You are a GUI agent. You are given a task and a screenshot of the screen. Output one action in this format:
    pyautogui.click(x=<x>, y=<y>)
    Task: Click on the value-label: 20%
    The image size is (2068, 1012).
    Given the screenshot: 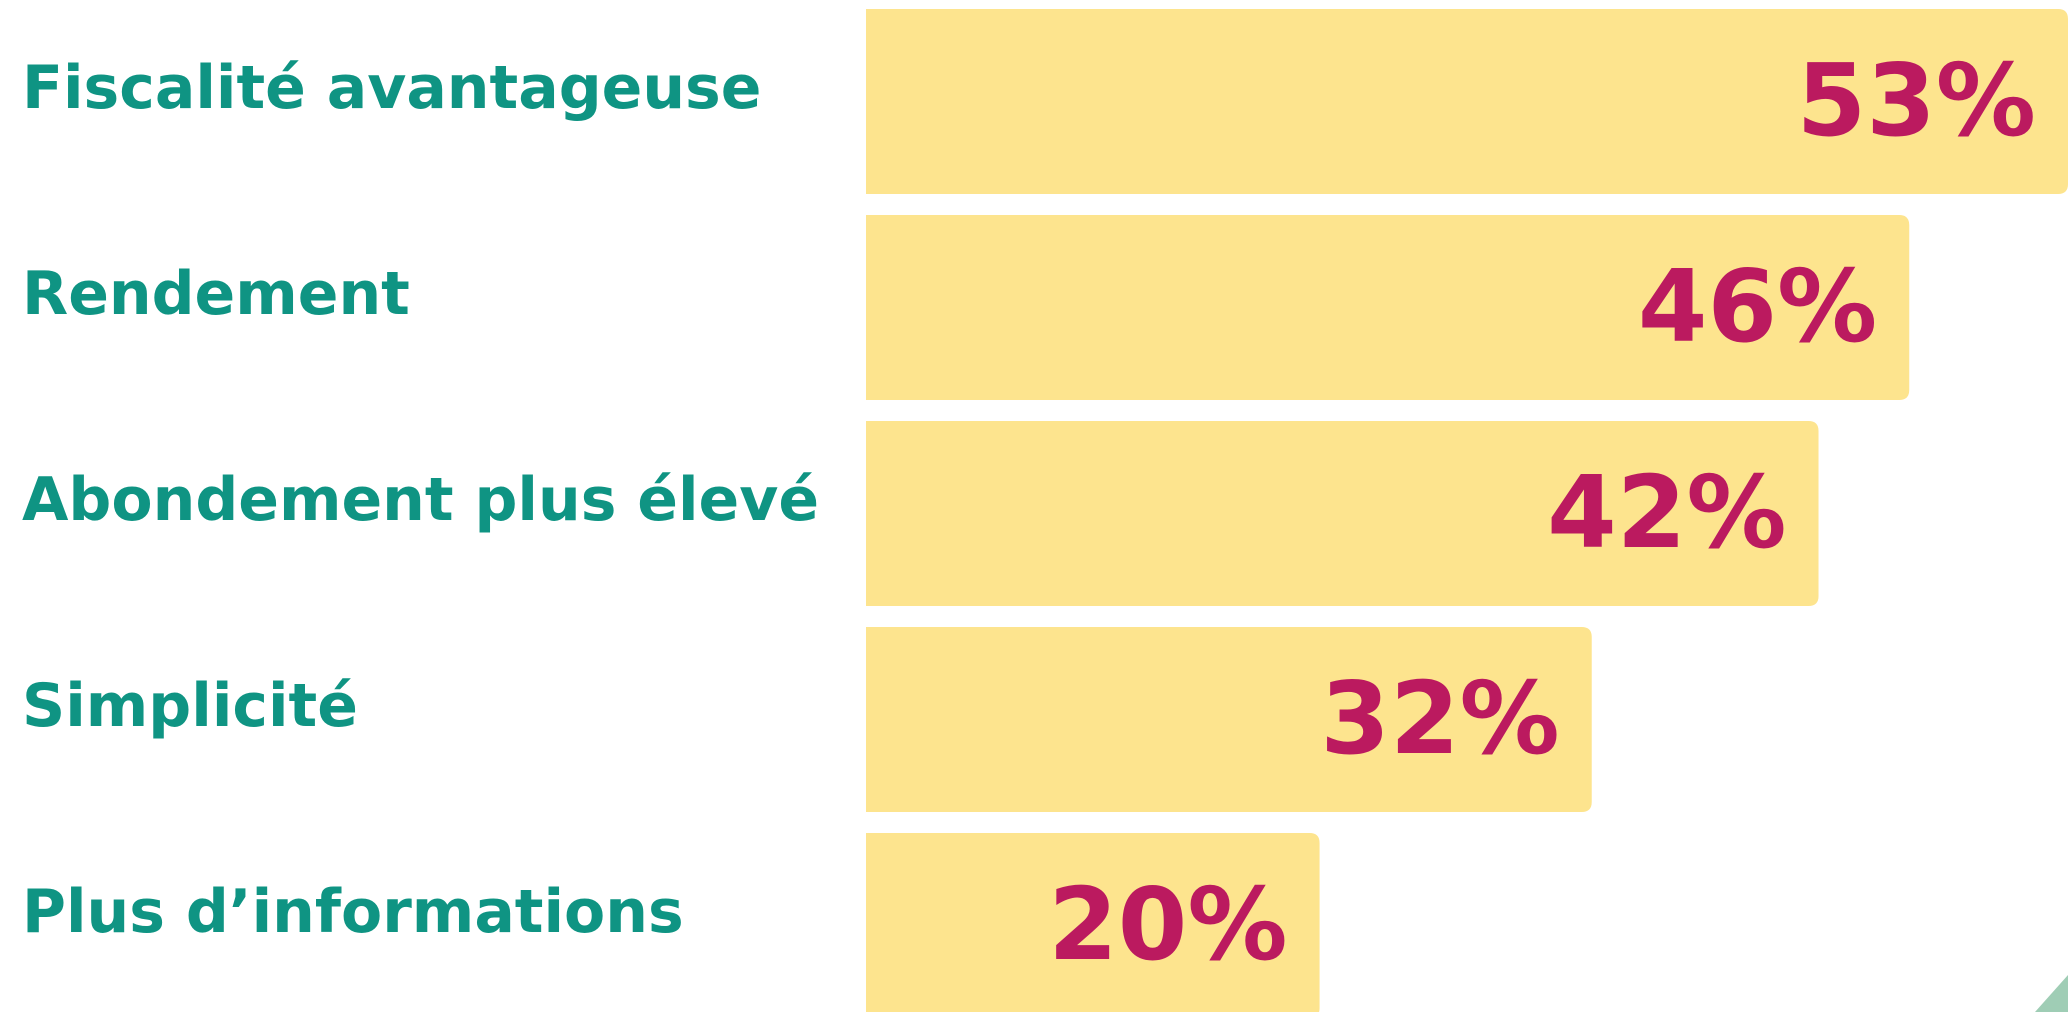 What is the action you would take?
    pyautogui.click(x=1167, y=924)
    